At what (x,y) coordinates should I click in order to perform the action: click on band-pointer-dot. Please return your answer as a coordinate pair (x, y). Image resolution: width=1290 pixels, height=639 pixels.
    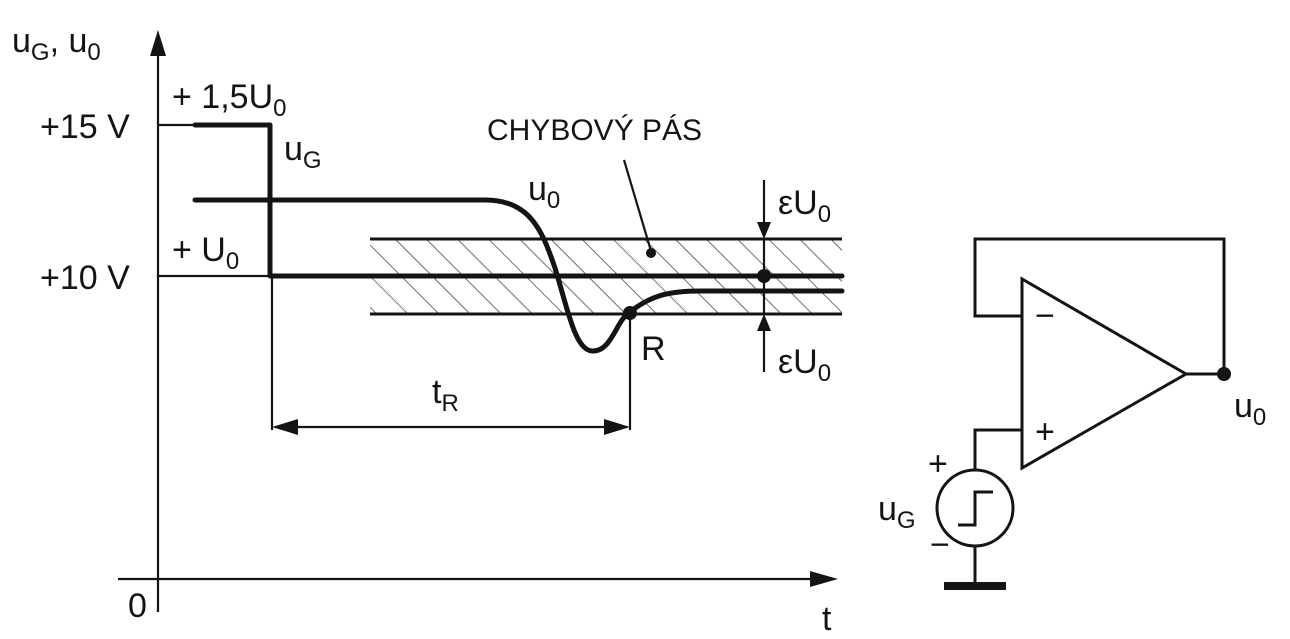
    Looking at the image, I should click on (651, 253).